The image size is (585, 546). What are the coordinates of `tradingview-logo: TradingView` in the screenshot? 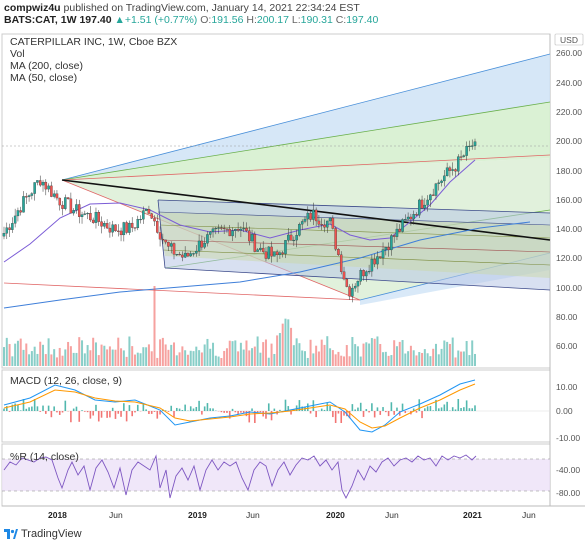 It's located at (43, 534).